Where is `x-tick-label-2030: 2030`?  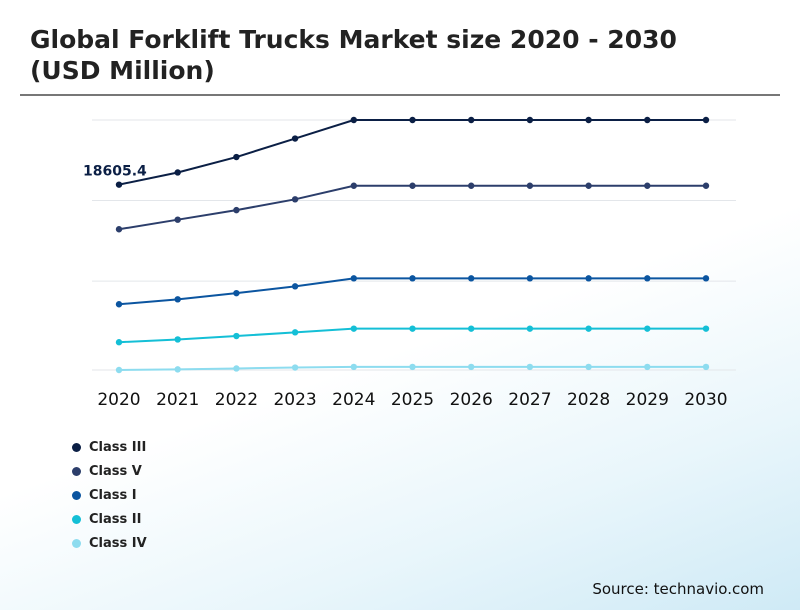 x-tick-label-2030: 2030 is located at coordinates (705, 400).